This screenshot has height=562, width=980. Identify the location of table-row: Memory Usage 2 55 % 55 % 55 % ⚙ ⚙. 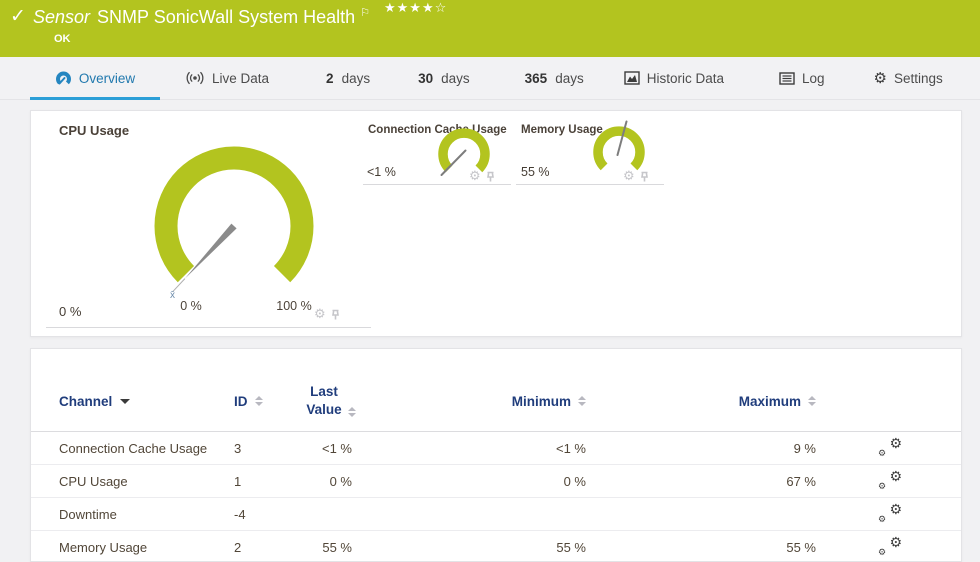
(496, 546).